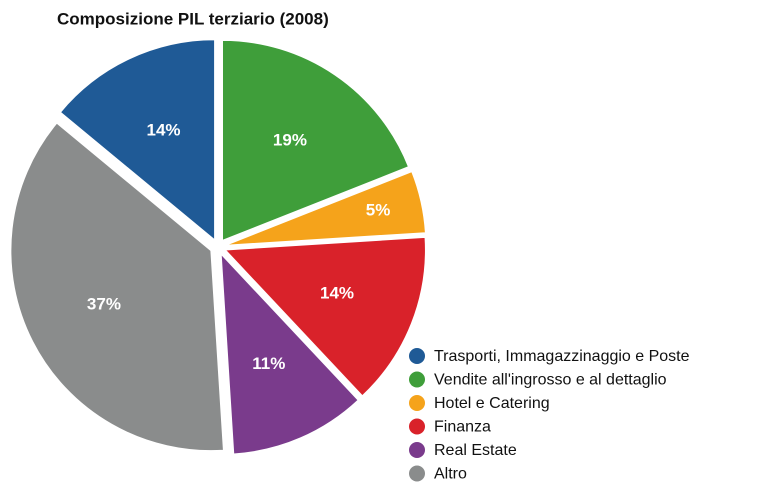  What do you see at coordinates (492, 403) in the screenshot?
I see `legend-label: Hotel e Catering` at bounding box center [492, 403].